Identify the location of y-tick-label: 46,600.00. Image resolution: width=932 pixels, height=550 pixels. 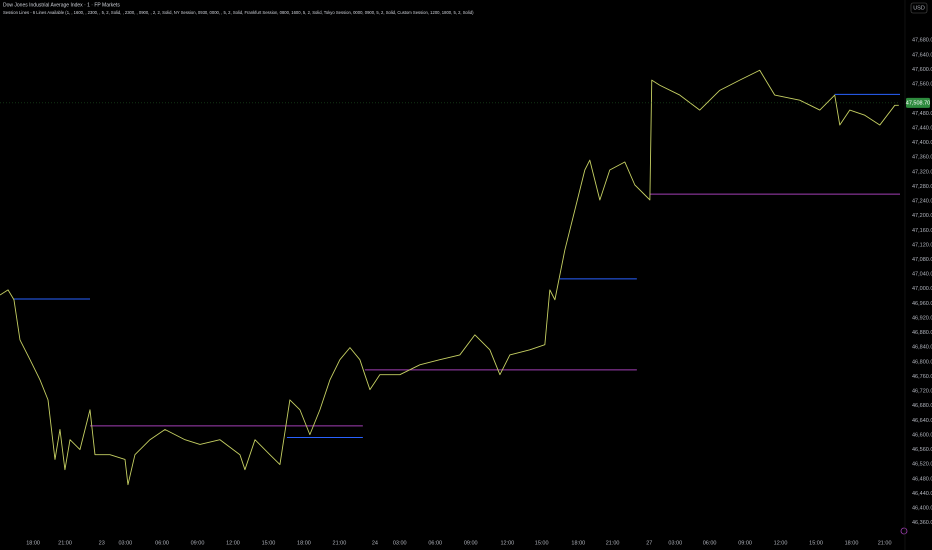
(922, 435).